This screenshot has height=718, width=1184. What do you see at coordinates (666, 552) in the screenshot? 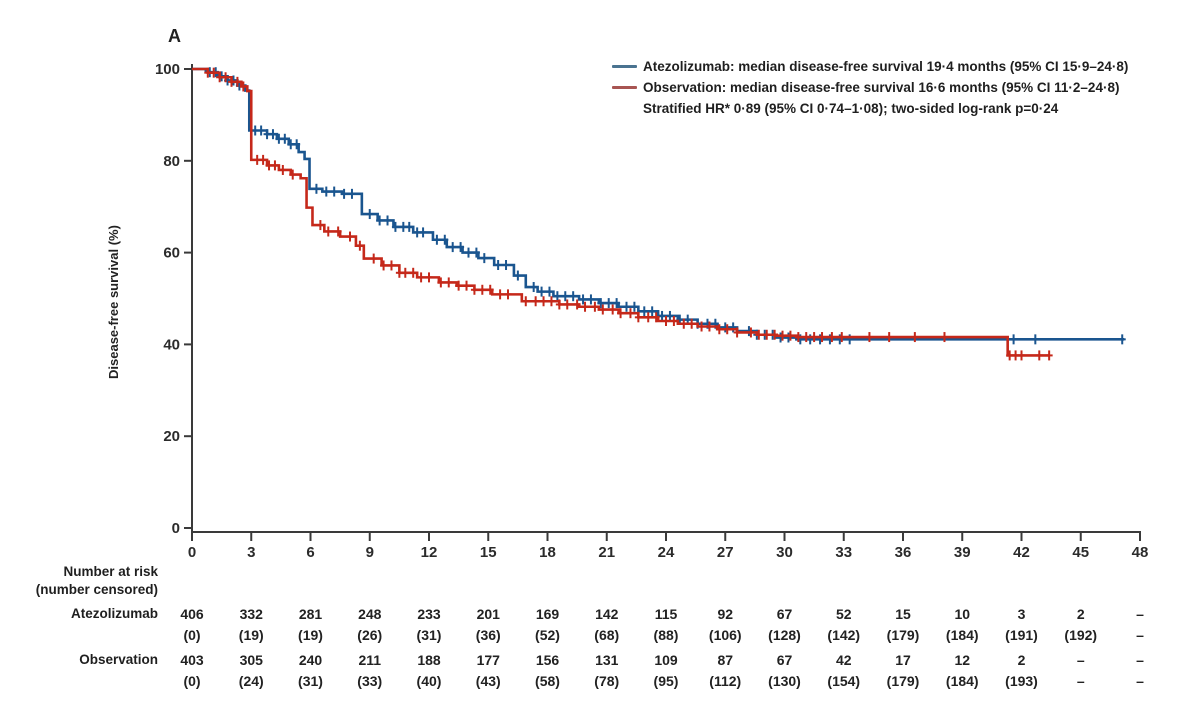
I see `x-tick-label: 24` at bounding box center [666, 552].